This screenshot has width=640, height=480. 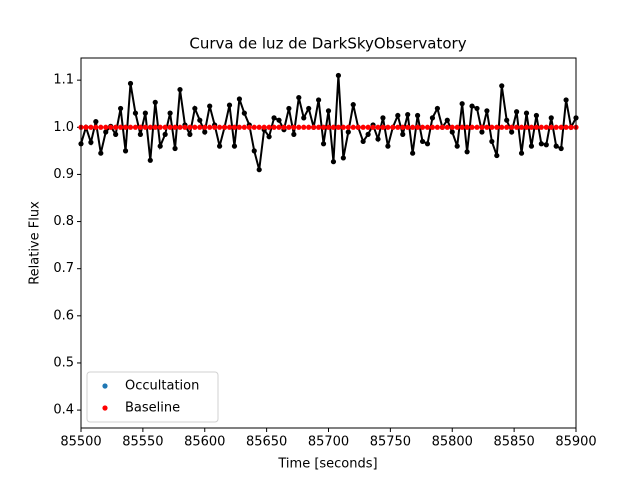 What do you see at coordinates (266, 442) in the screenshot?
I see `x-tick-label: 85650` at bounding box center [266, 442].